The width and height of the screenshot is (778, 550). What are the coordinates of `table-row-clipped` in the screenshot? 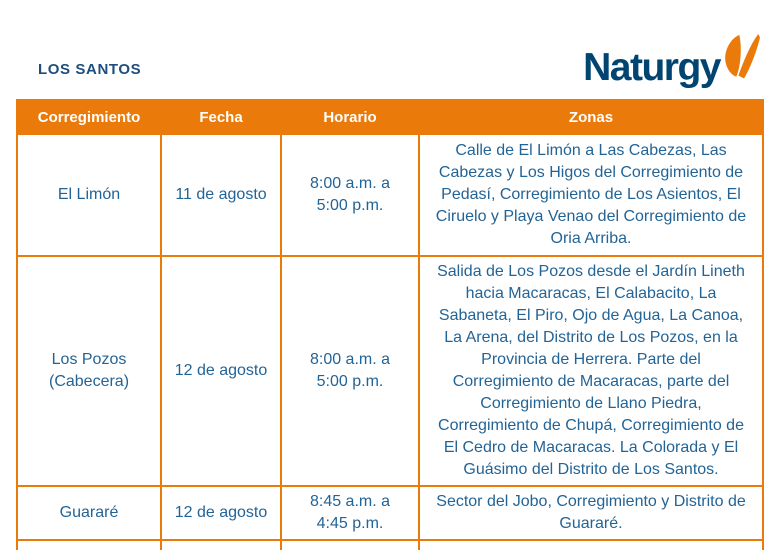 It's located at (390, 544).